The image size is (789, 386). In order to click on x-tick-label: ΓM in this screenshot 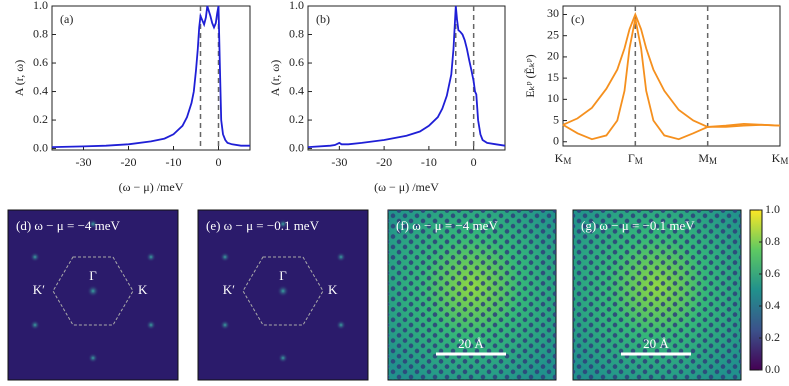, I will do `click(635, 158)`.